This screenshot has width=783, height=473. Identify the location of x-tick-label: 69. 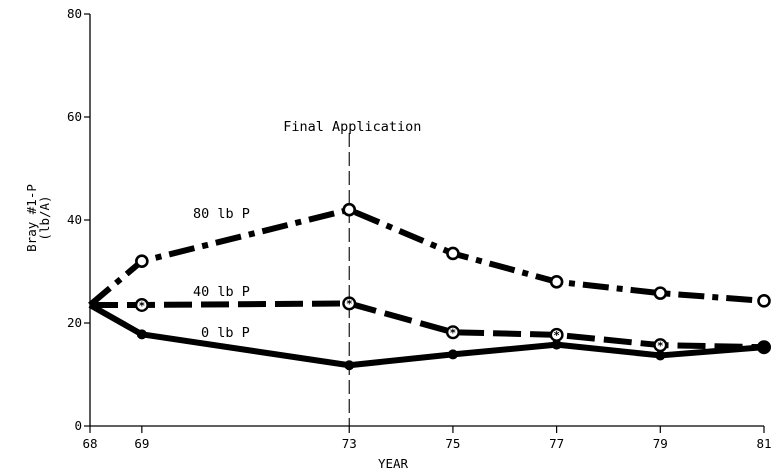
(141, 443).